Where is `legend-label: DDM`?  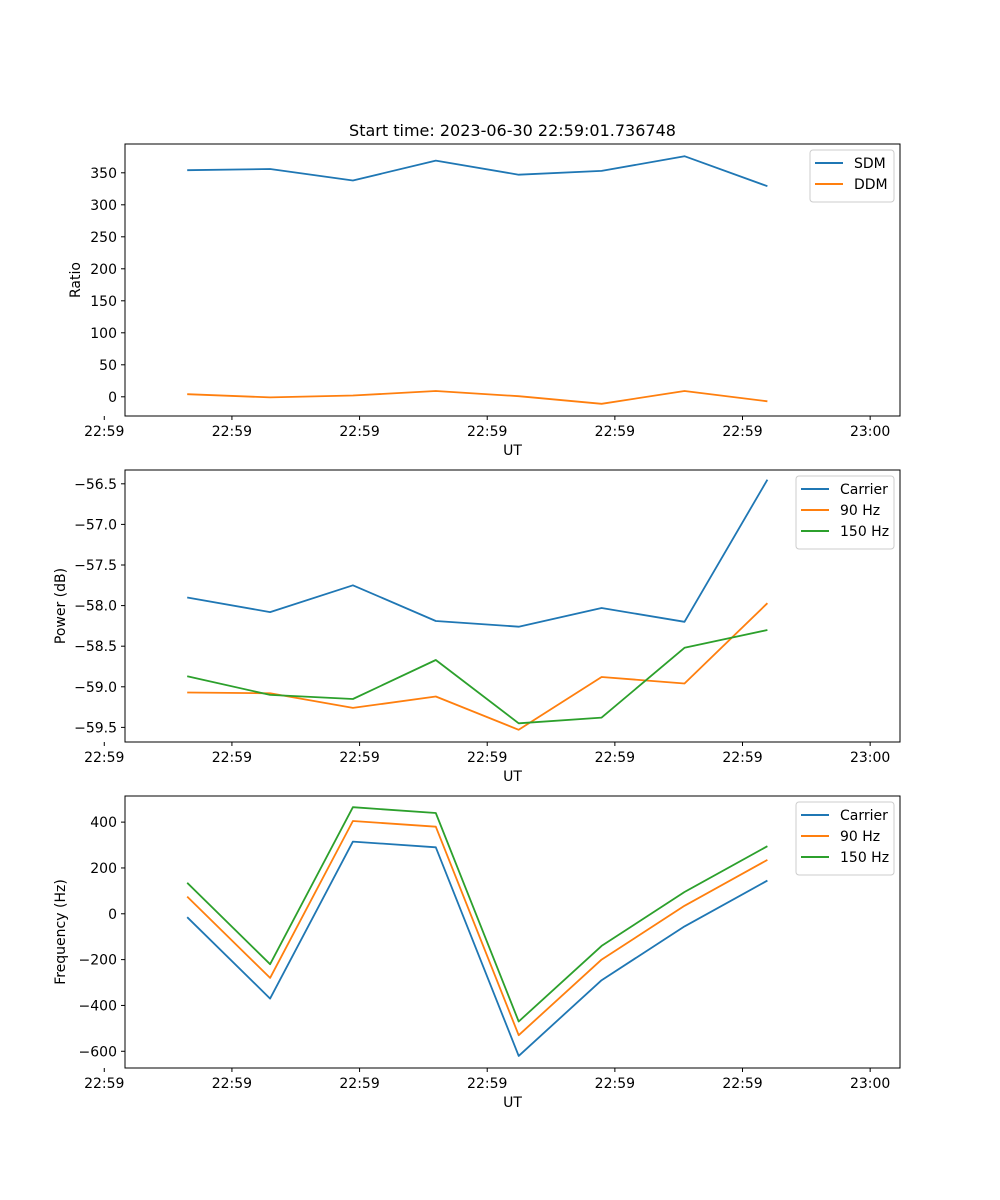
legend-label: DDM is located at coordinates (871, 185).